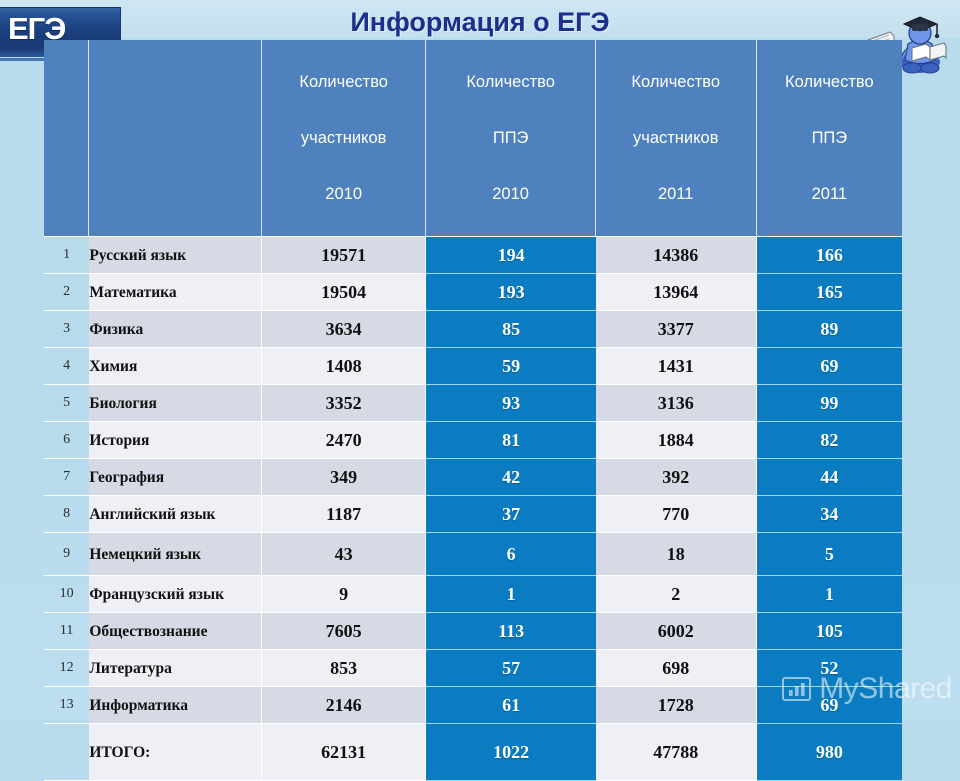 Image resolution: width=960 pixels, height=781 pixels. I want to click on cell-participants_2011: 6002, so click(676, 631).